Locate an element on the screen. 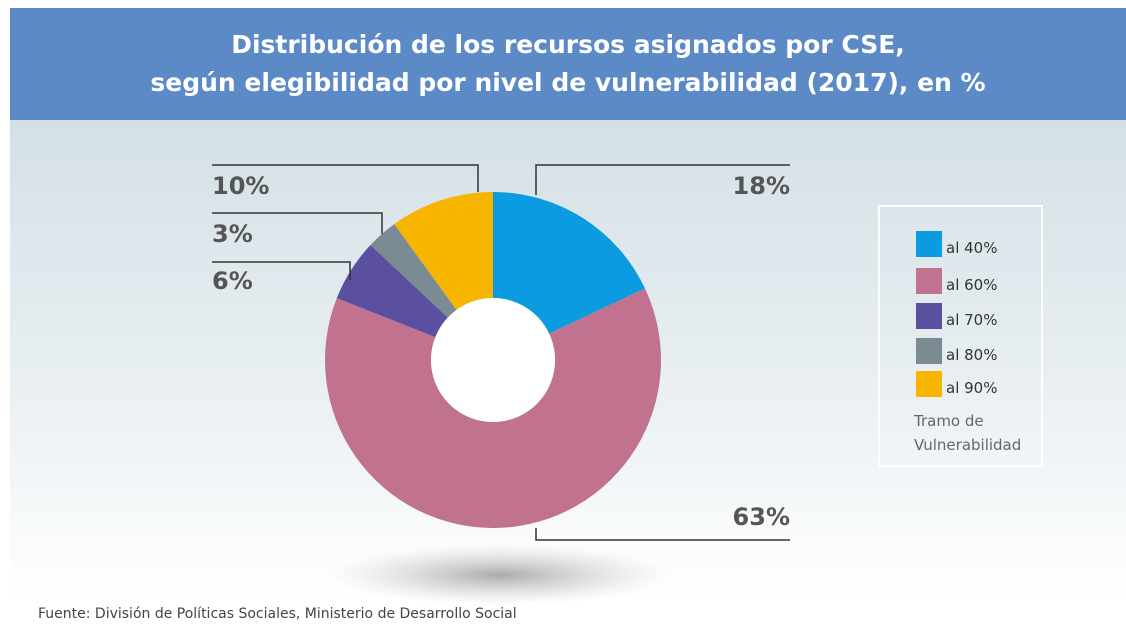 The height and width of the screenshot is (627, 1126). data-label: 3% is located at coordinates (232, 234).